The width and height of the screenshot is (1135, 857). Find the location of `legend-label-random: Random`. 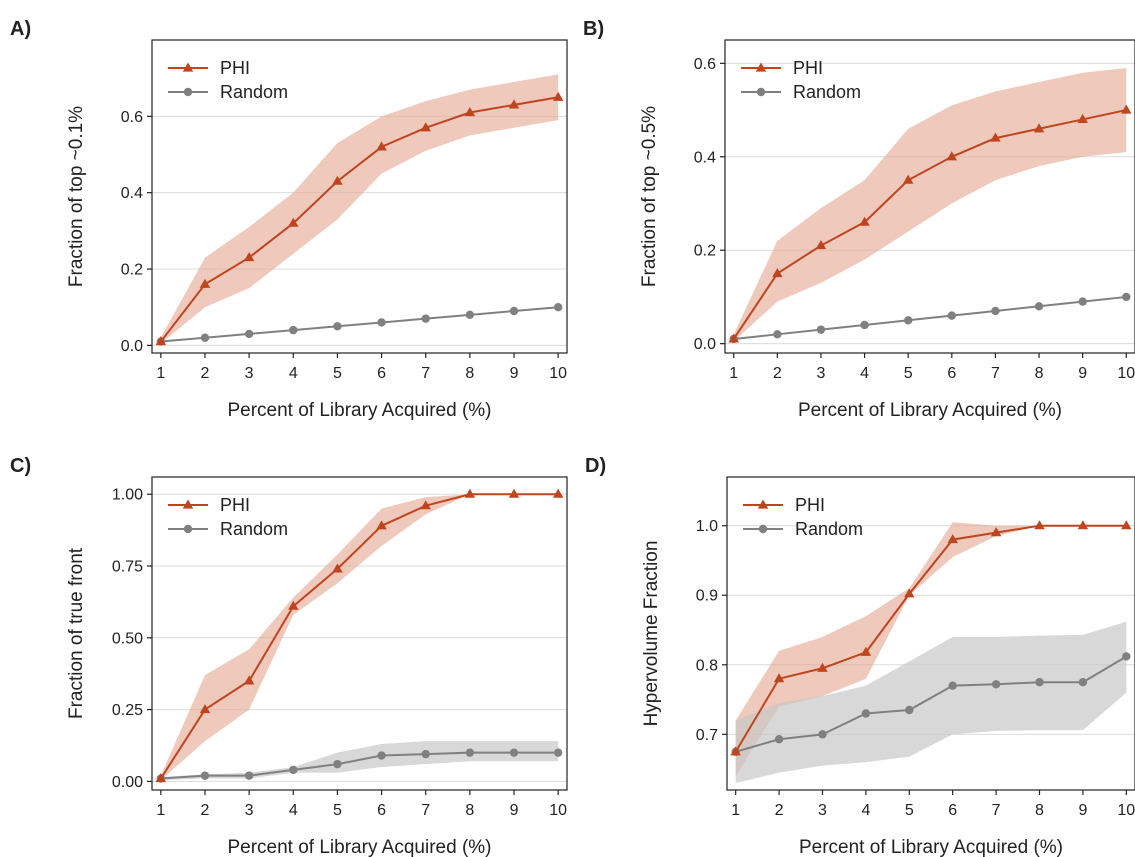

legend-label-random: Random is located at coordinates (254, 92).